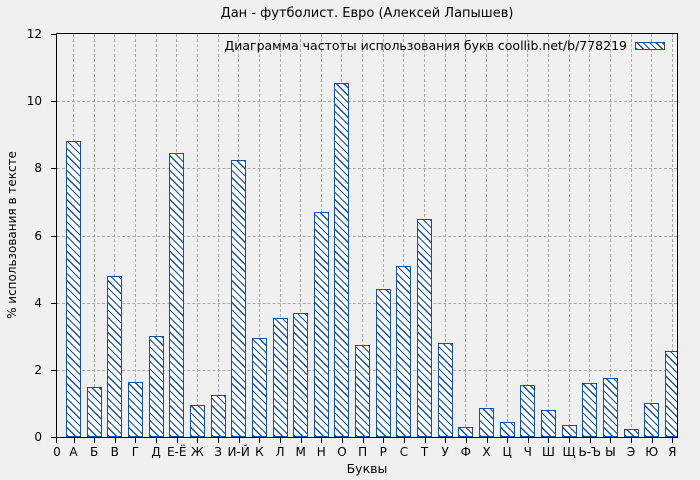 The width and height of the screenshot is (700, 480). What do you see at coordinates (404, 351) in the screenshot?
I see `bar-С` at bounding box center [404, 351].